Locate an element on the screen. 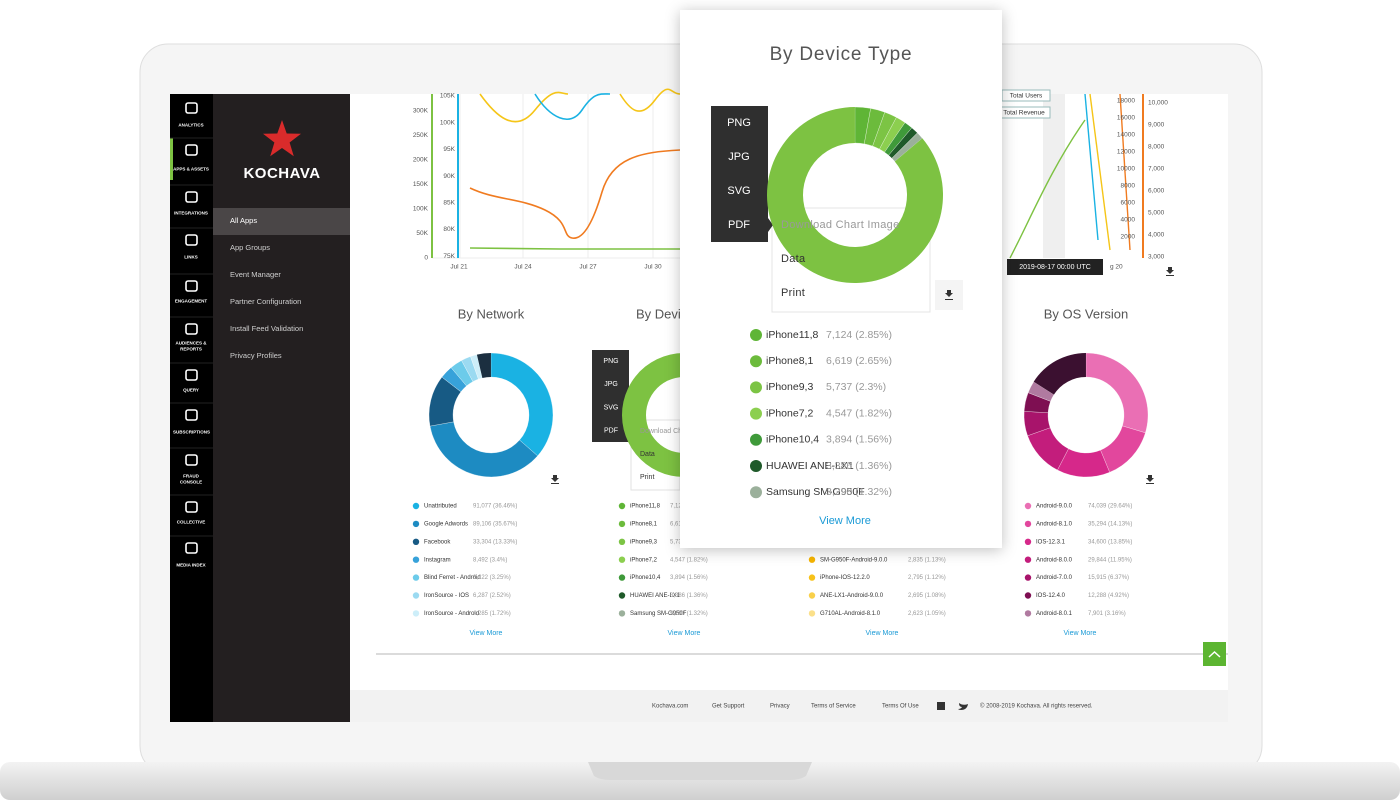 Image resolution: width=1400 pixels, height=808 pixels. sidebar-label: LINKS is located at coordinates (191, 257).